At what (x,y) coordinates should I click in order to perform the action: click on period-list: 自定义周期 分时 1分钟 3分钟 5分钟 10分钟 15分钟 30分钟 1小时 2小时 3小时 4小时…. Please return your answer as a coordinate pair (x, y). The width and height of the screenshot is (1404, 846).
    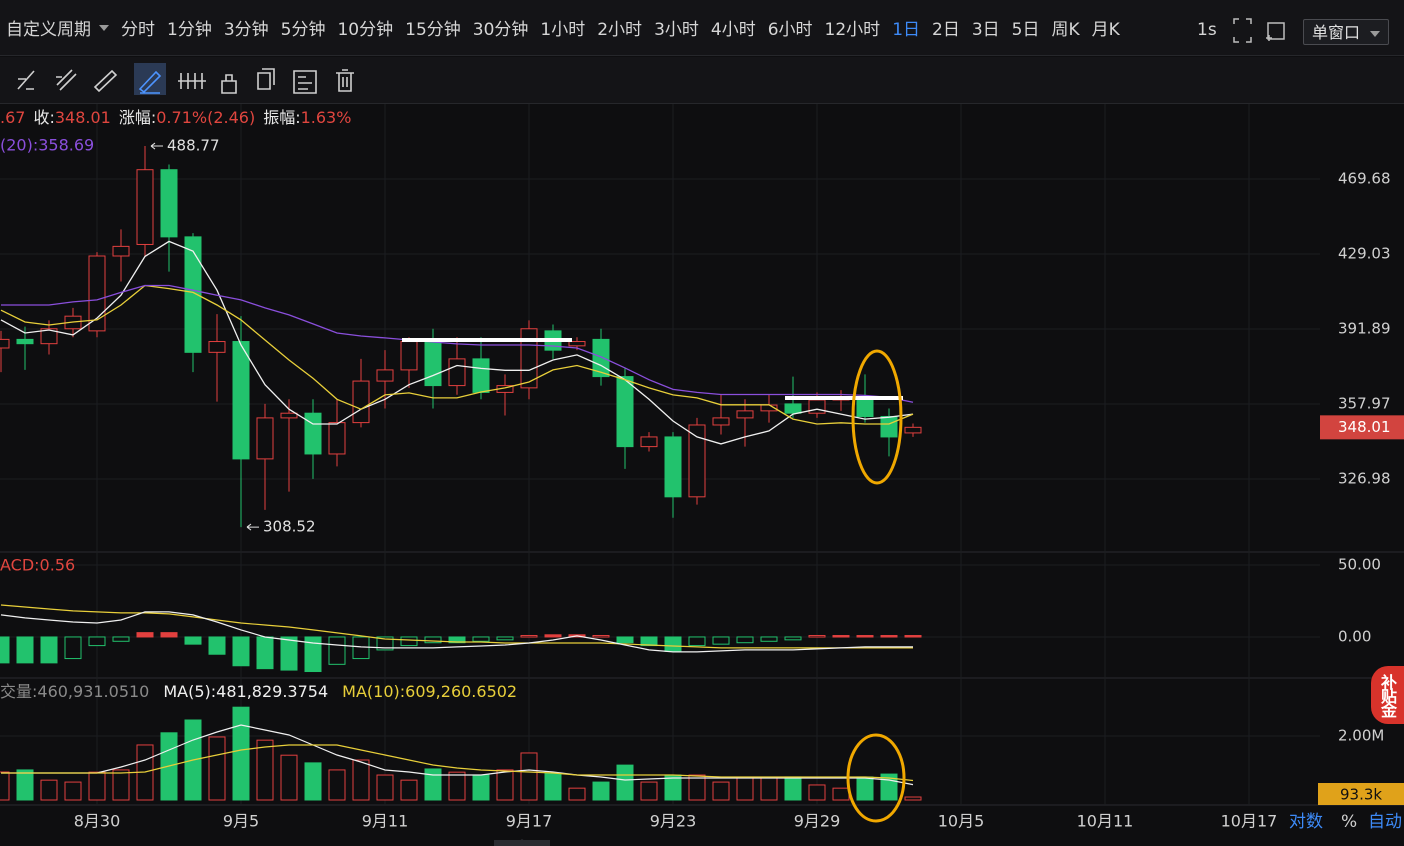
    Looking at the image, I should click on (569, 27).